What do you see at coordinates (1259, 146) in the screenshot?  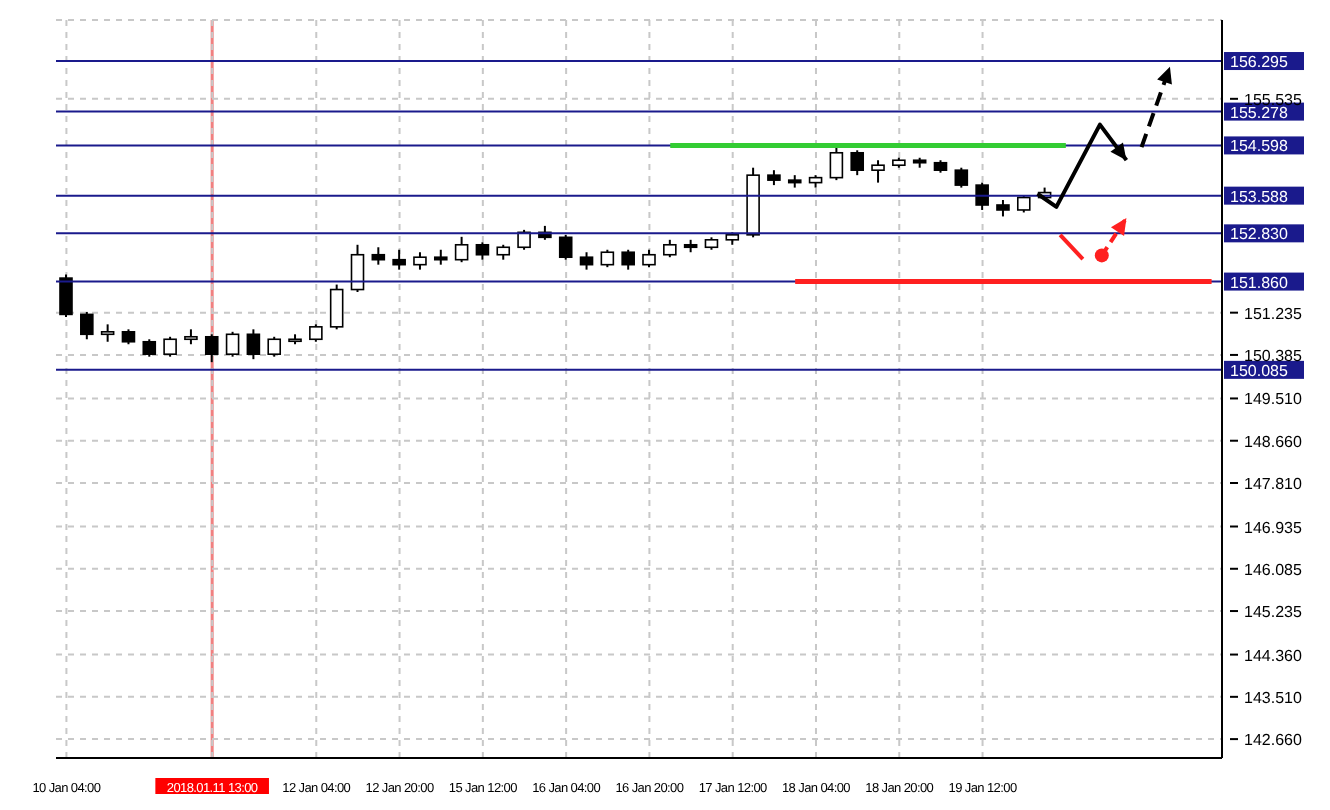 I see `ref-line-label: 154.598` at bounding box center [1259, 146].